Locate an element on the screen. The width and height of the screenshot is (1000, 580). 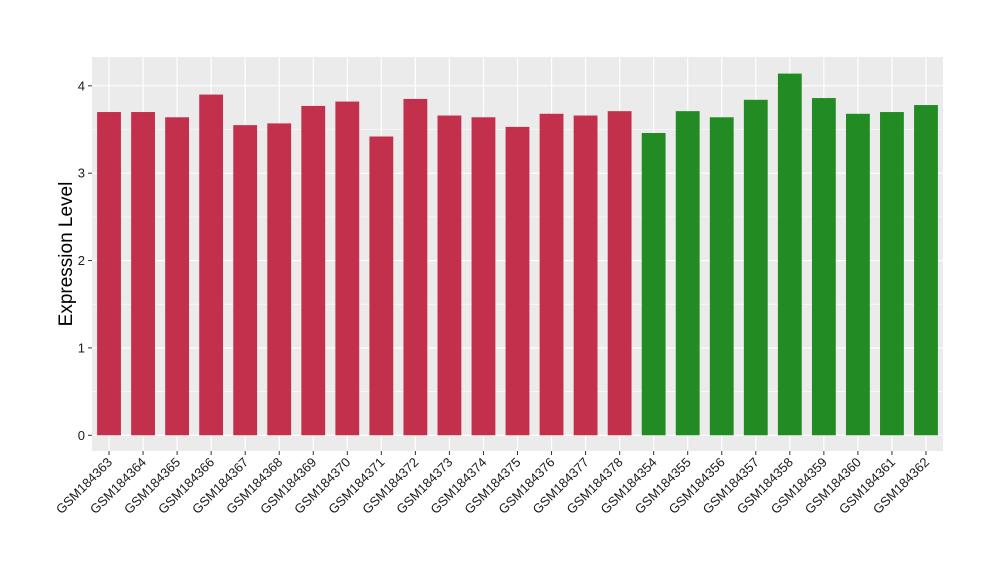
bar-GSM184366 is located at coordinates (211, 265).